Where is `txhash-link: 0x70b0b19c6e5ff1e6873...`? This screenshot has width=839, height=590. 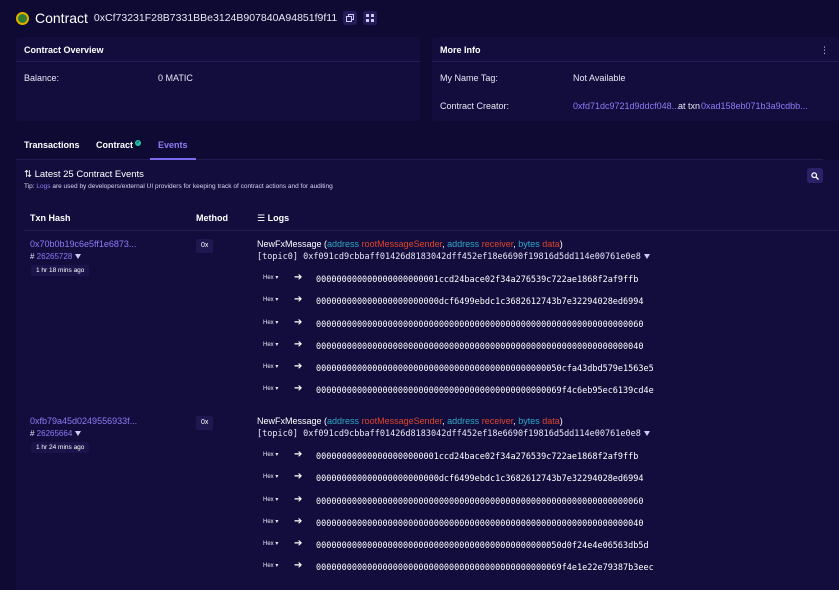 txhash-link: 0x70b0b19c6e5ff1e6873... is located at coordinates (83, 244).